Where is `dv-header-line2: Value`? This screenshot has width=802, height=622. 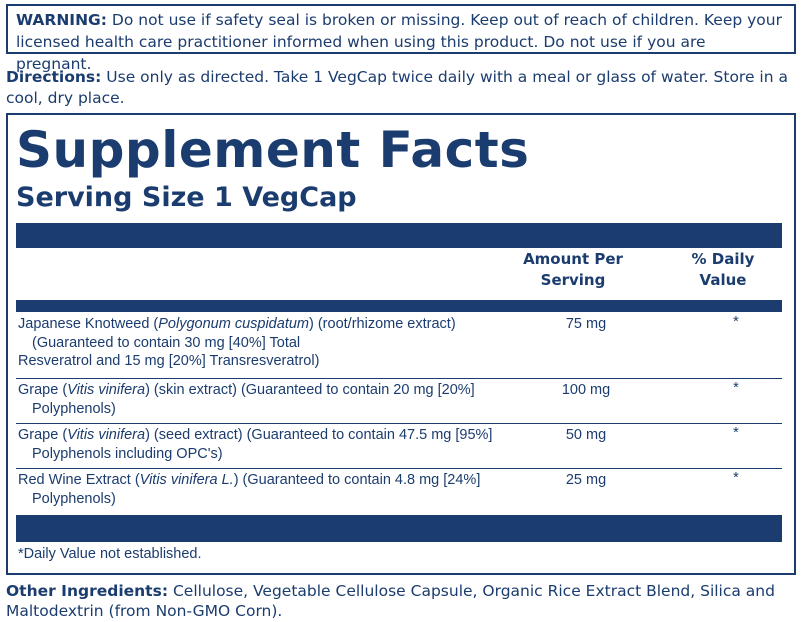
dv-header-line2: Value is located at coordinates (723, 280).